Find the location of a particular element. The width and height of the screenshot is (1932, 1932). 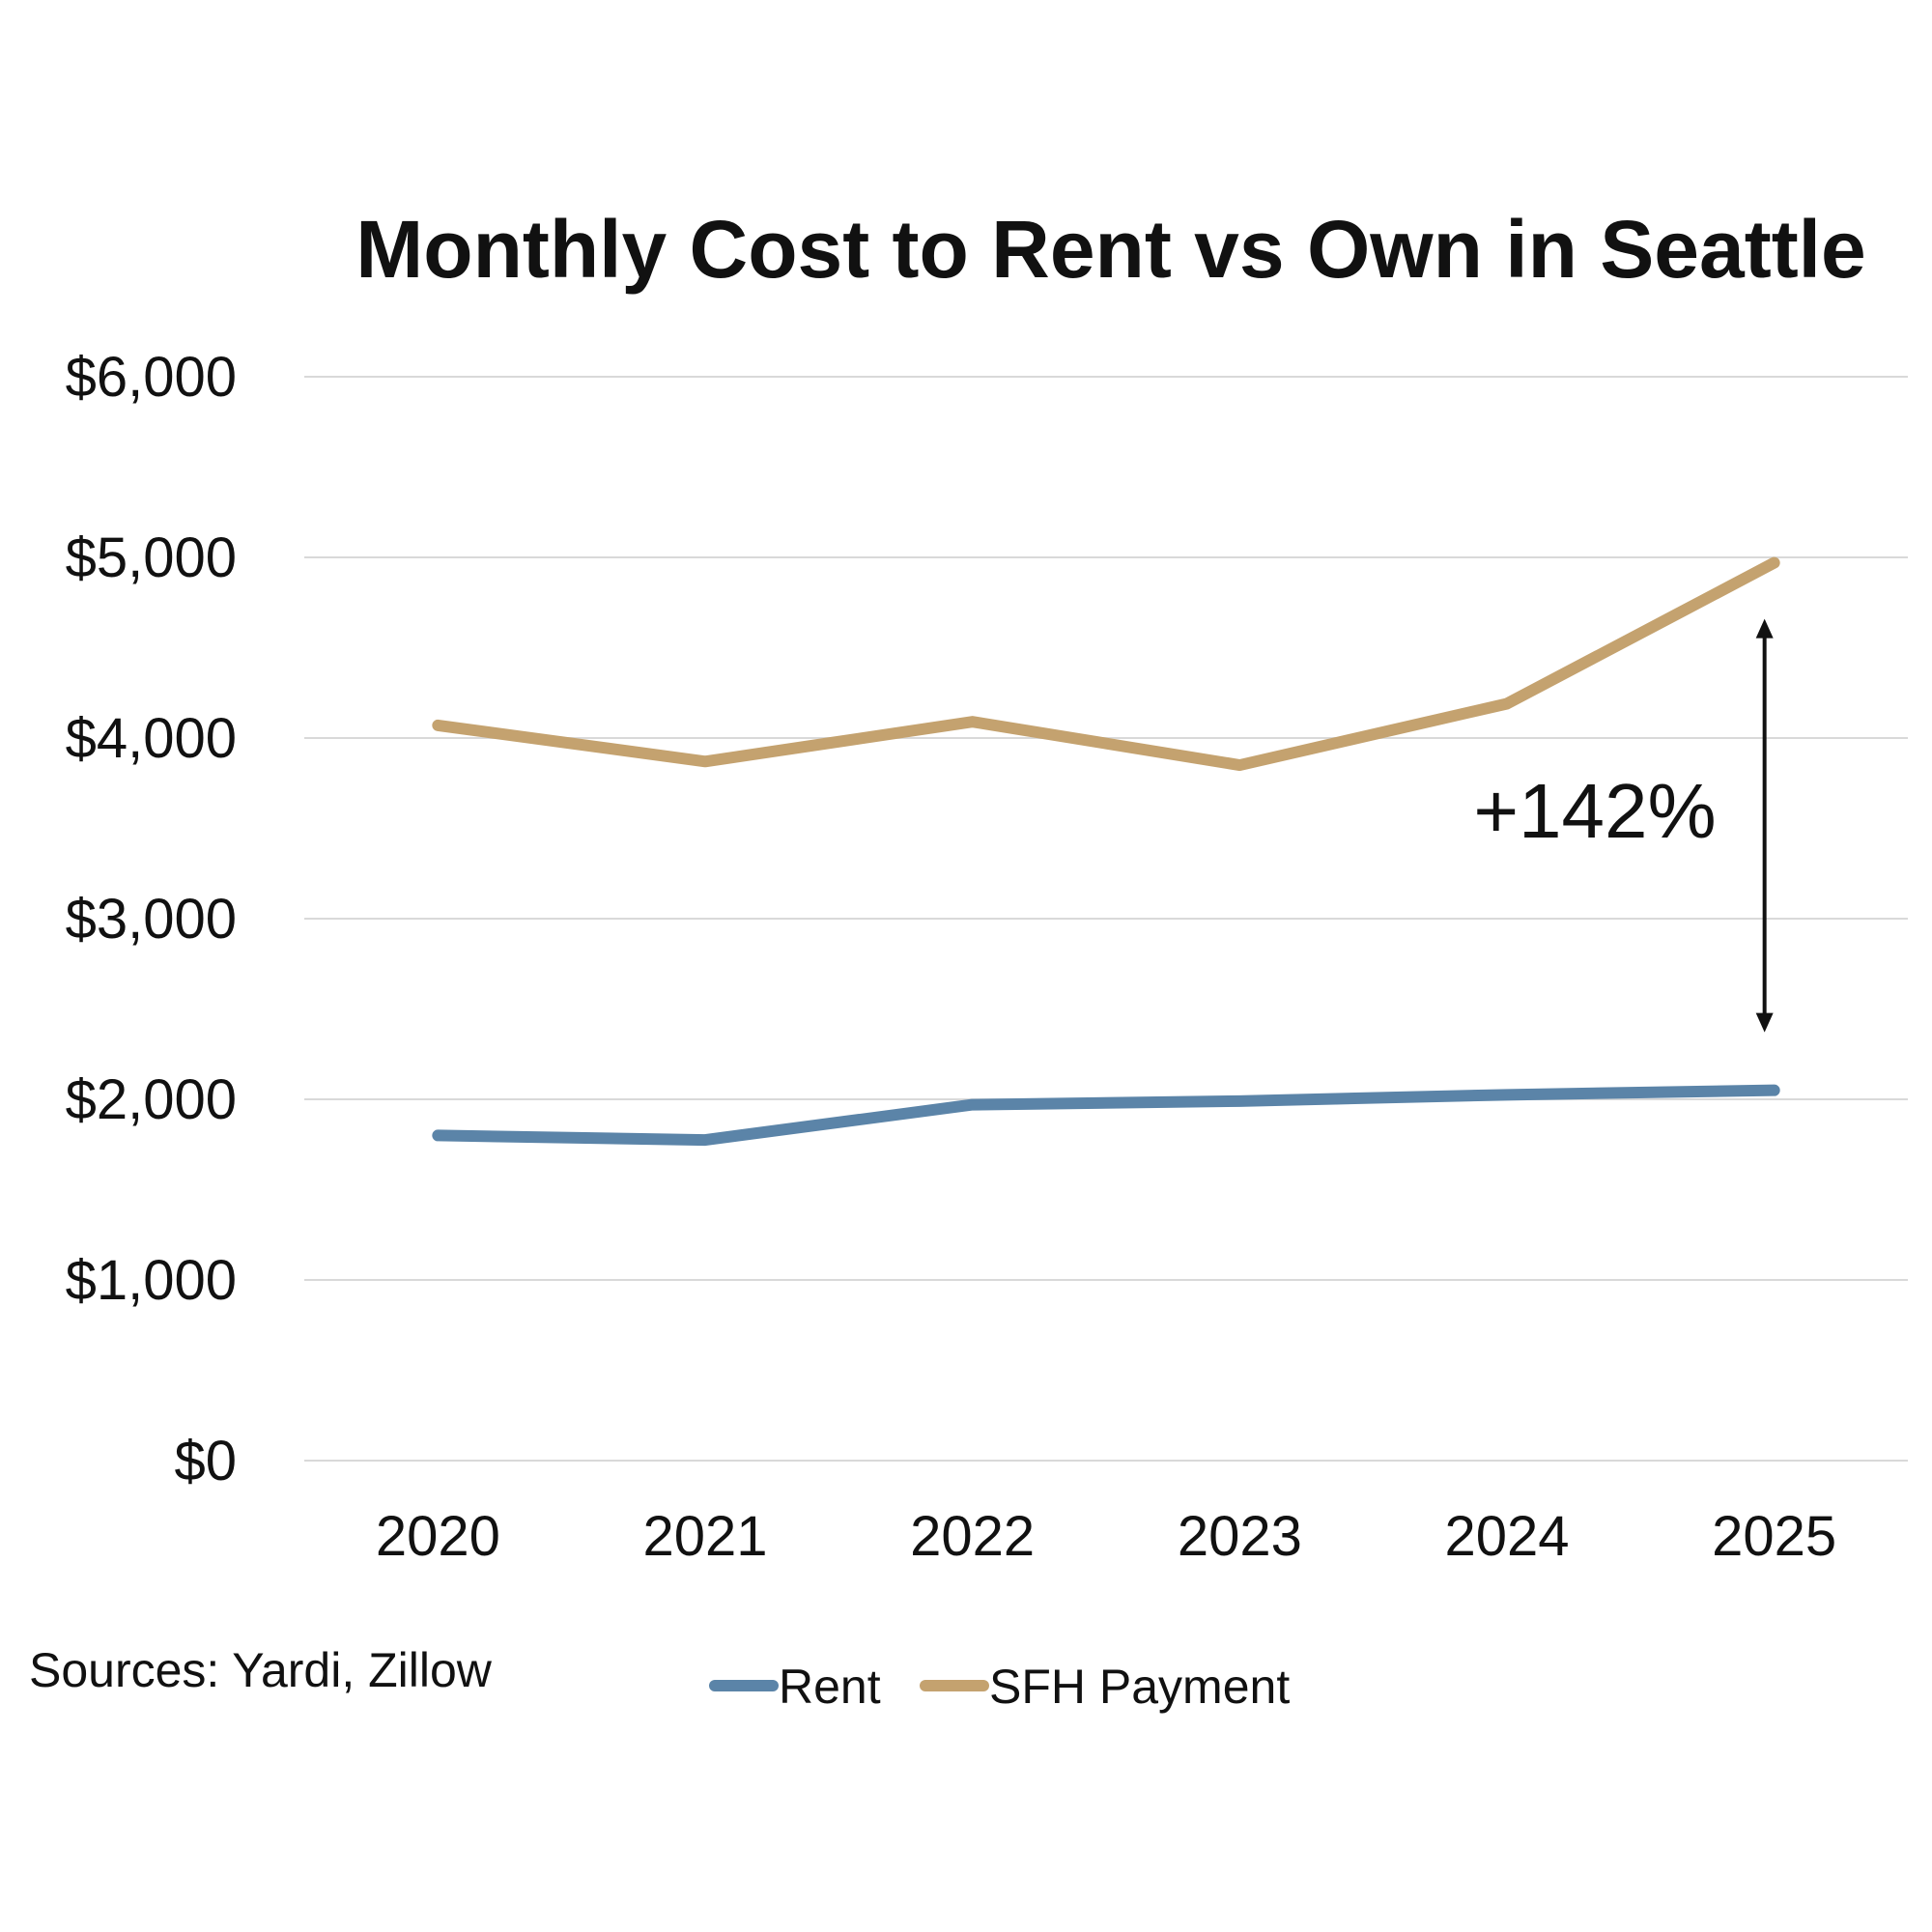

x-tick-label: 2023 is located at coordinates (1240, 1536).